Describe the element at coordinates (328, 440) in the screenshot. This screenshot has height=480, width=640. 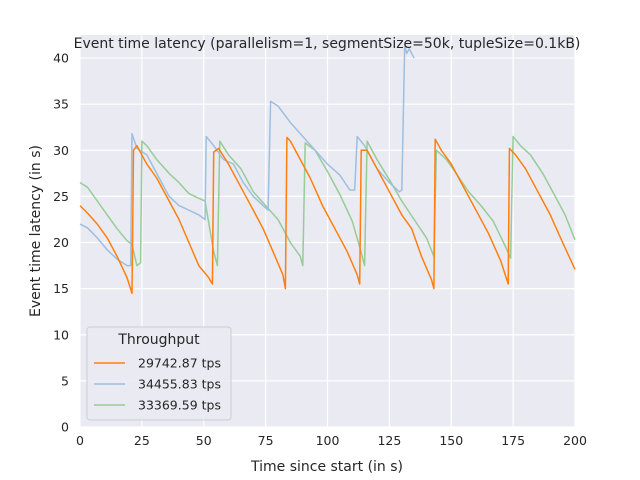
I see `x-tick-label: 100` at that location.